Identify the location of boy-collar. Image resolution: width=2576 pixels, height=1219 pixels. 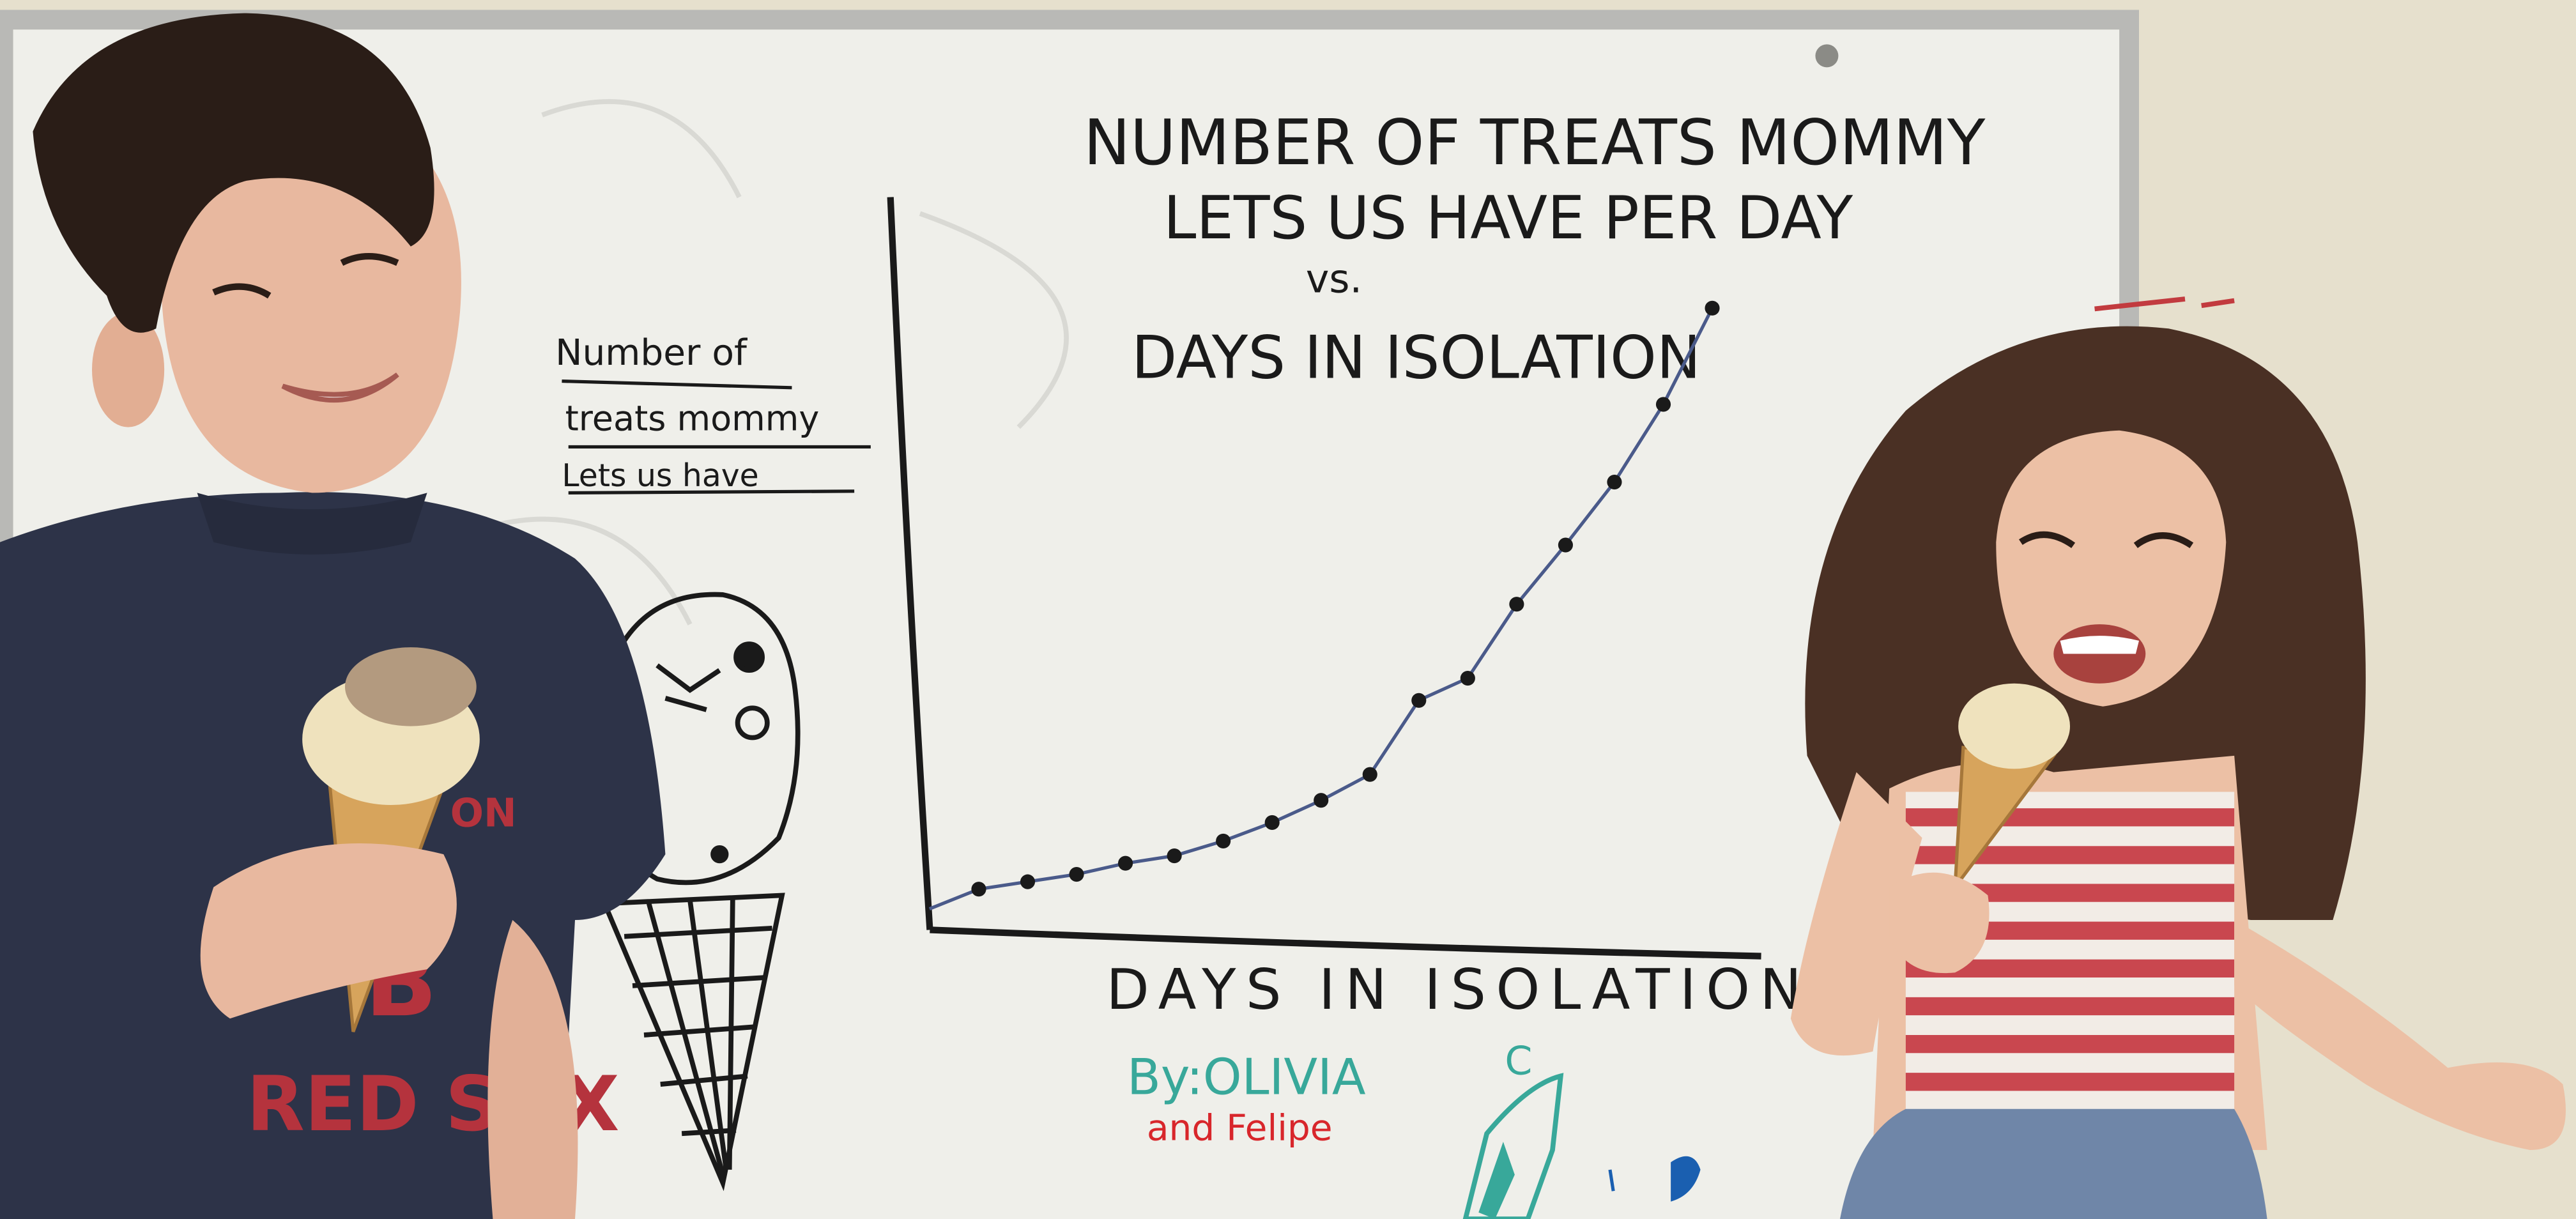
(312, 524).